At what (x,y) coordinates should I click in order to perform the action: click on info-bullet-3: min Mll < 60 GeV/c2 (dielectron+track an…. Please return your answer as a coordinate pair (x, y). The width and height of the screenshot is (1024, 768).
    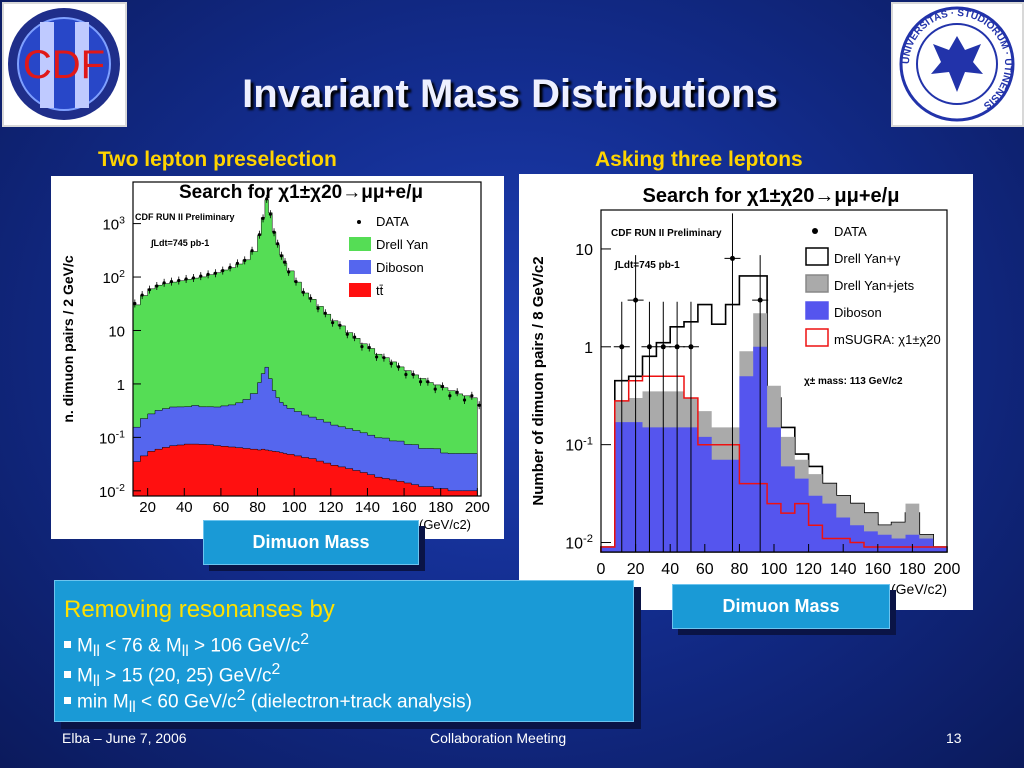
    Looking at the image, I should click on (268, 702).